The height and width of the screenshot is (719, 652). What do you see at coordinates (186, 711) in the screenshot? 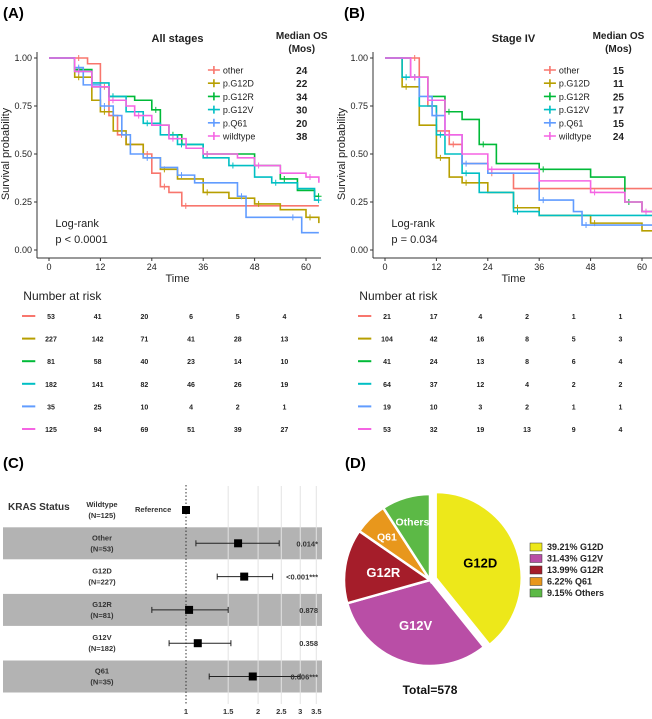
I see `x-tick-label: 1` at bounding box center [186, 711].